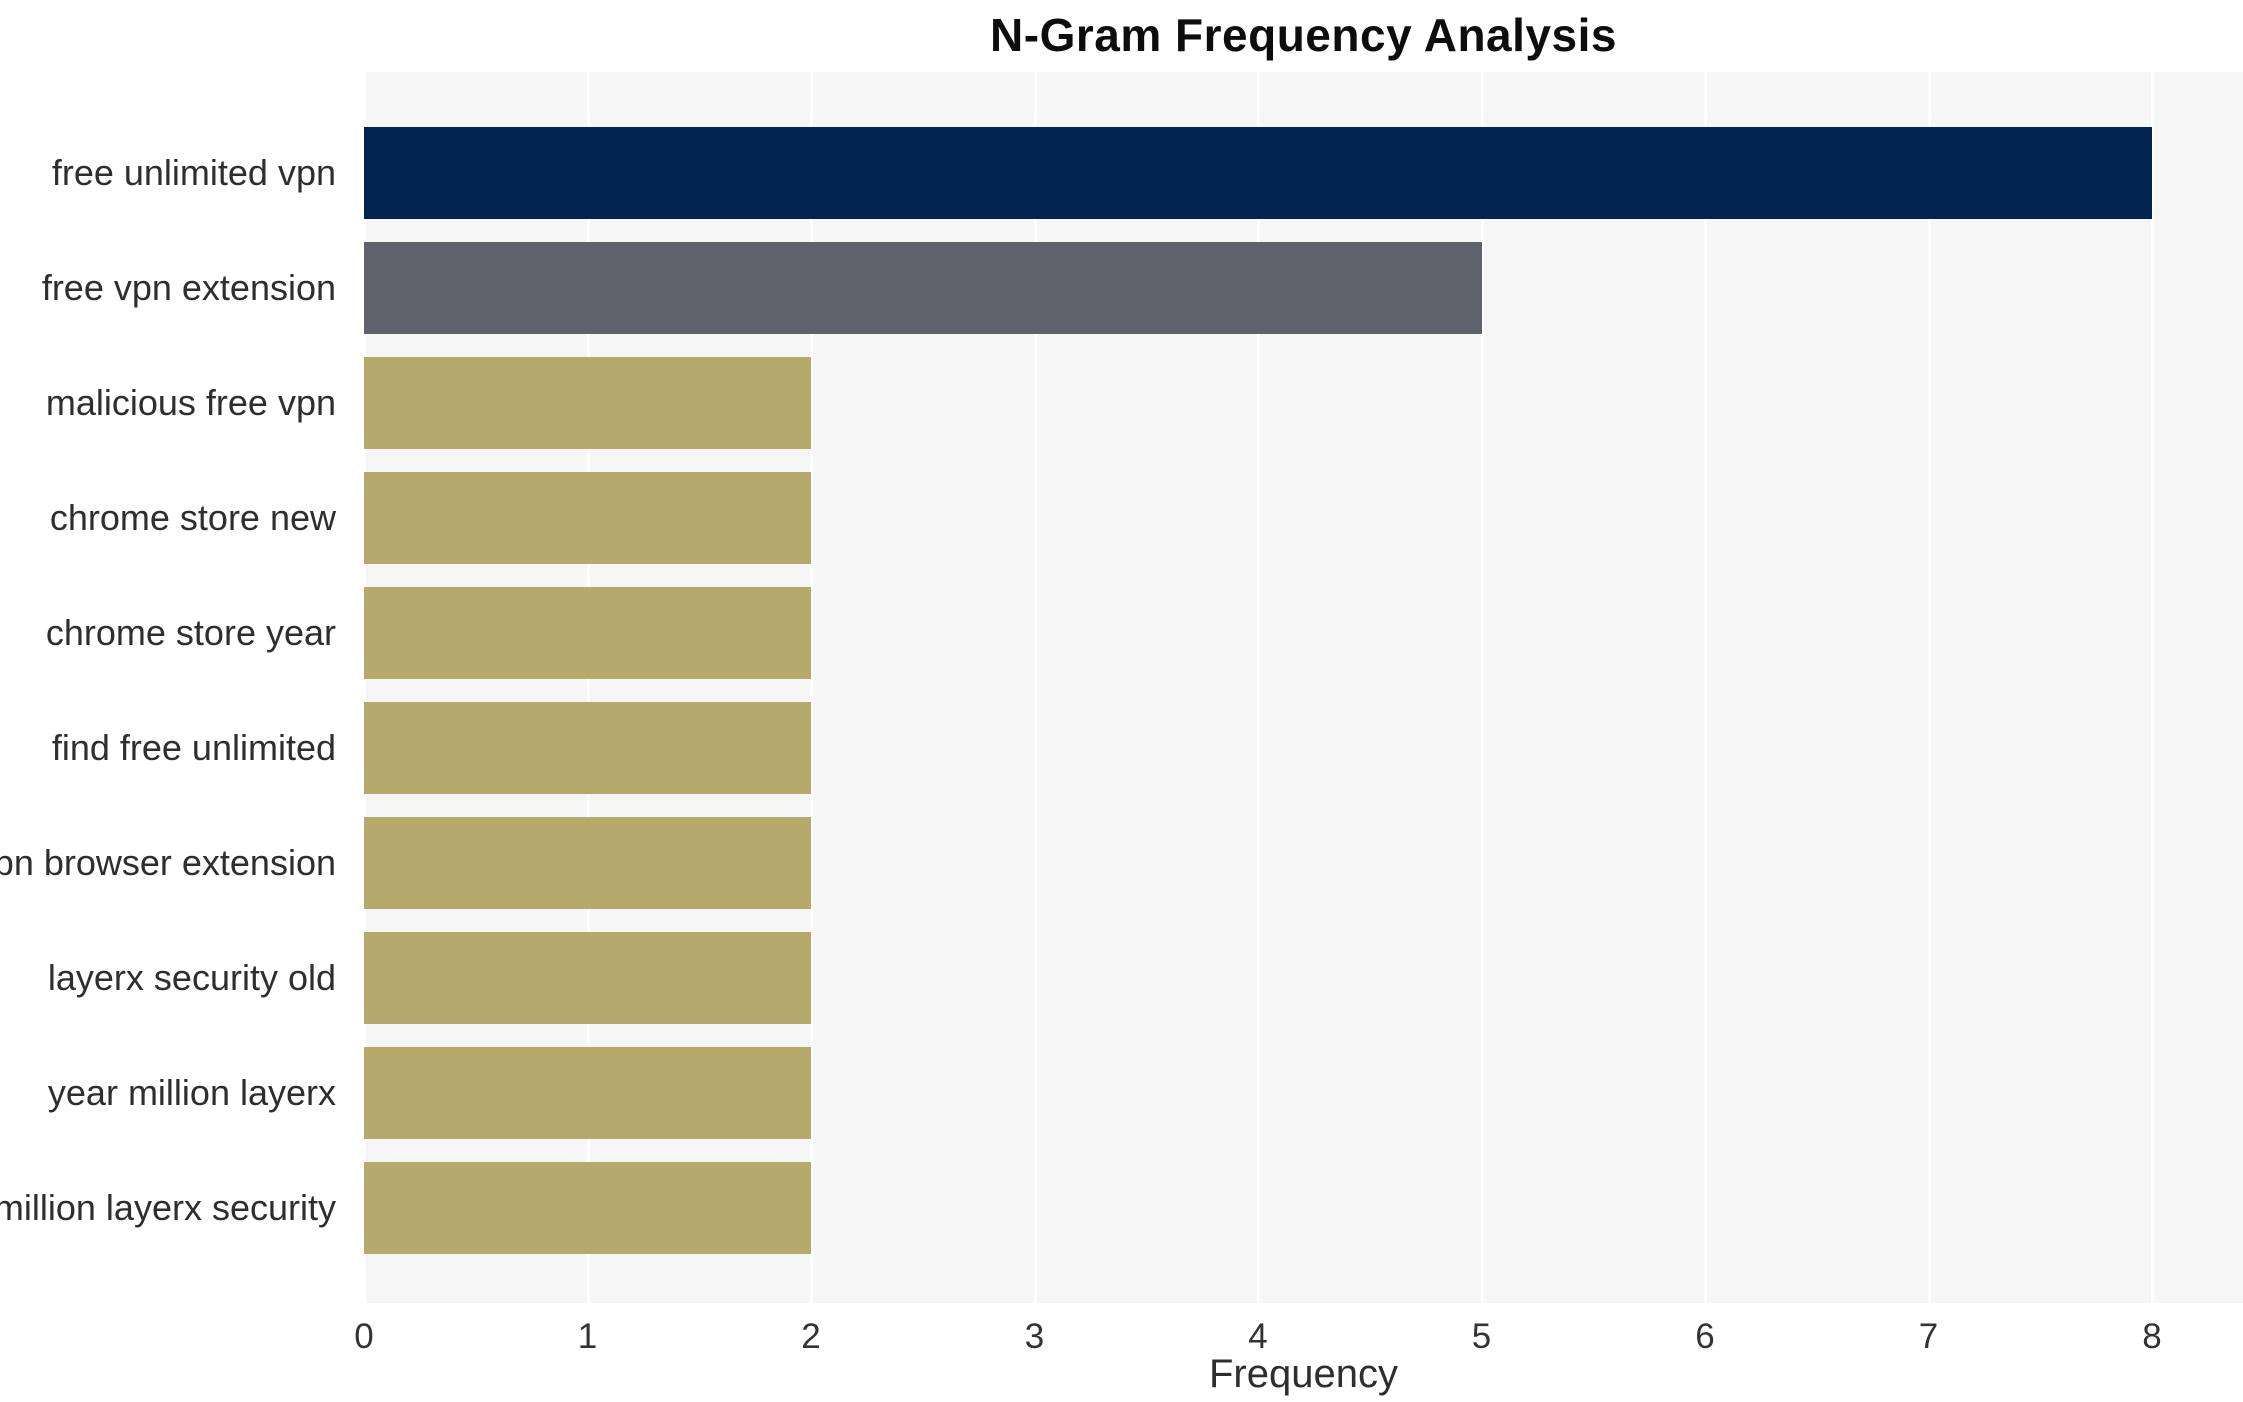 The height and width of the screenshot is (1402, 2243). Describe the element at coordinates (1705, 1336) in the screenshot. I see `x-tick-label: 6` at that location.